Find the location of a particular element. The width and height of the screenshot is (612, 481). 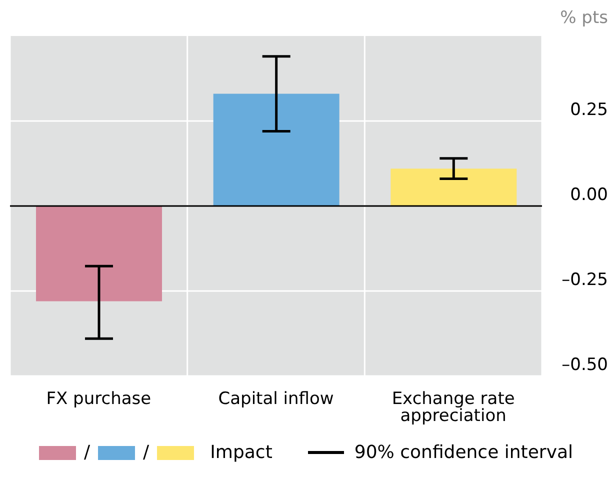

y-tick-label: 0.25 is located at coordinates (589, 110).